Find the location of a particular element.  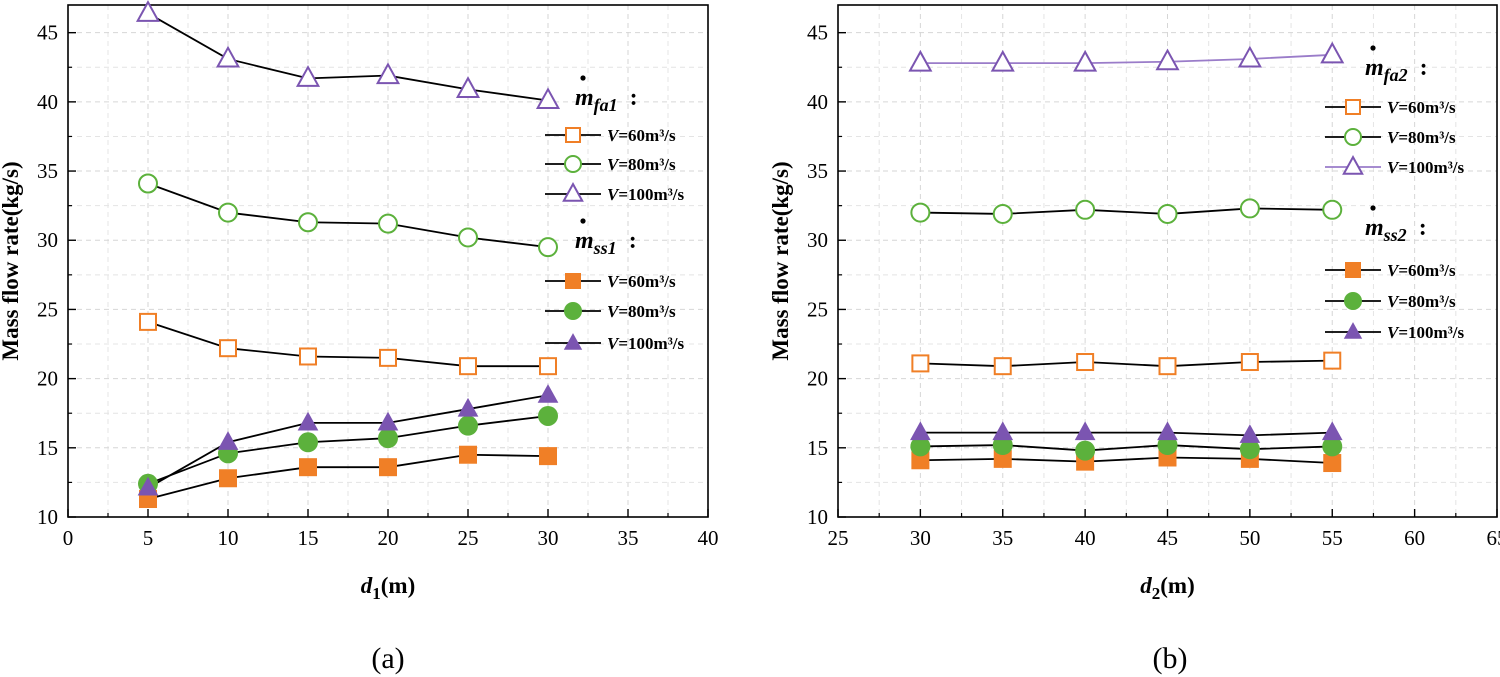

legend-title-sub: ss1 is located at coordinates (605, 248).